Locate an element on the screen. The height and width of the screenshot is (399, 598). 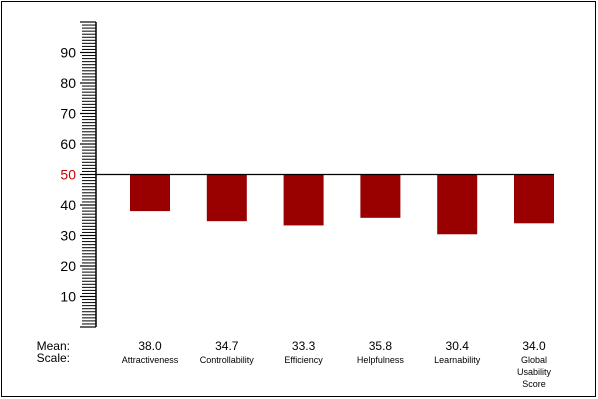
mean-value-label: 38.0 is located at coordinates (150, 346).